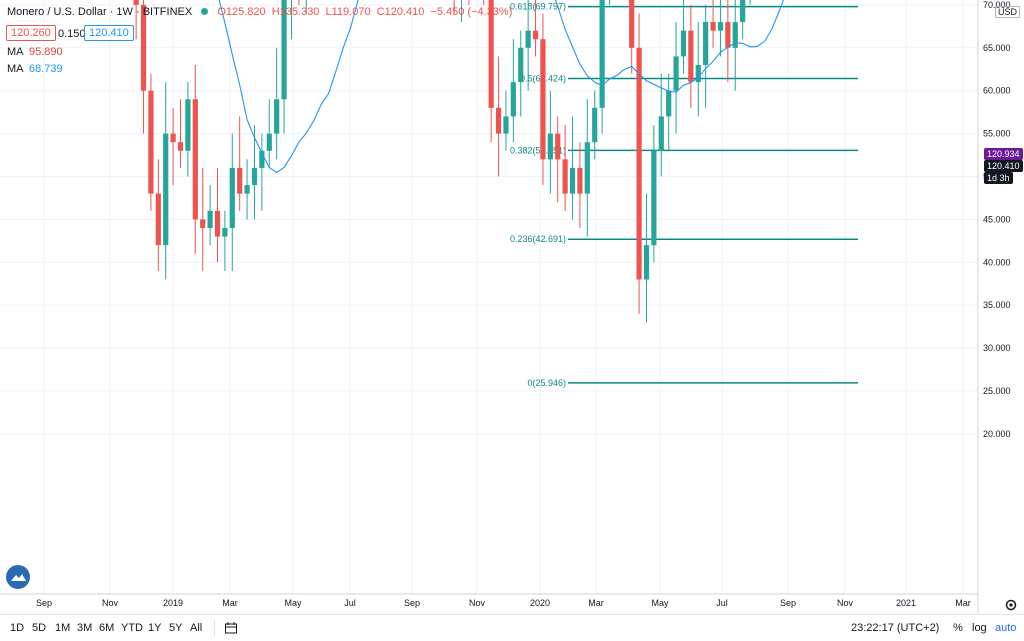 The height and width of the screenshot is (641, 1024). I want to click on last-price-tag: 120.410, so click(1003, 166).